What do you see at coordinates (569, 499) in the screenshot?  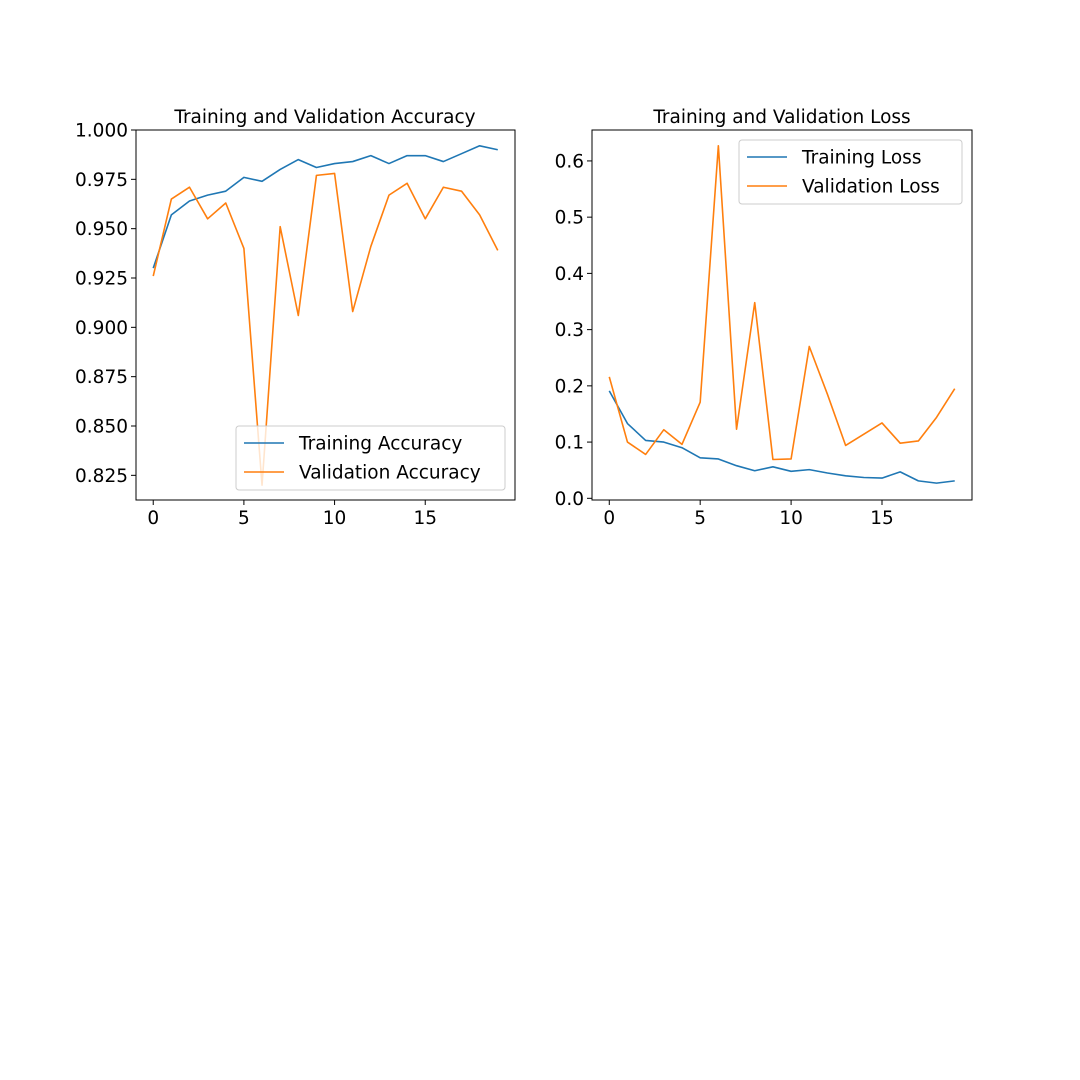 I see `loss-y-tick-label: 0.0` at bounding box center [569, 499].